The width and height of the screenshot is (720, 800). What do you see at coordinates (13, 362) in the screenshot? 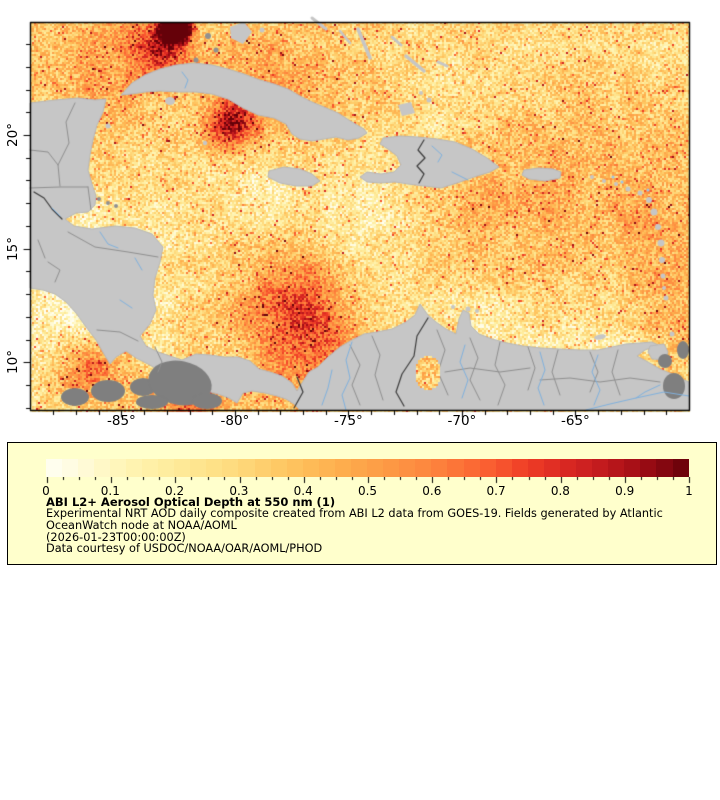
I see `y-axis-tick-label: 10°` at bounding box center [13, 362].